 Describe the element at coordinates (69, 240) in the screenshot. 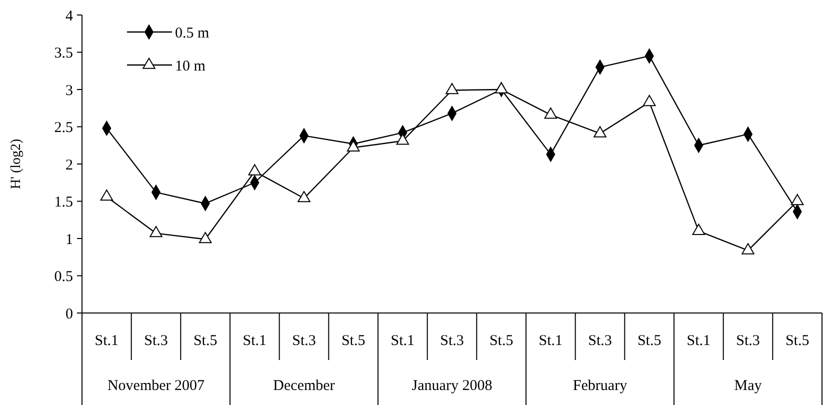

I see `y-tick-label: 1` at that location.